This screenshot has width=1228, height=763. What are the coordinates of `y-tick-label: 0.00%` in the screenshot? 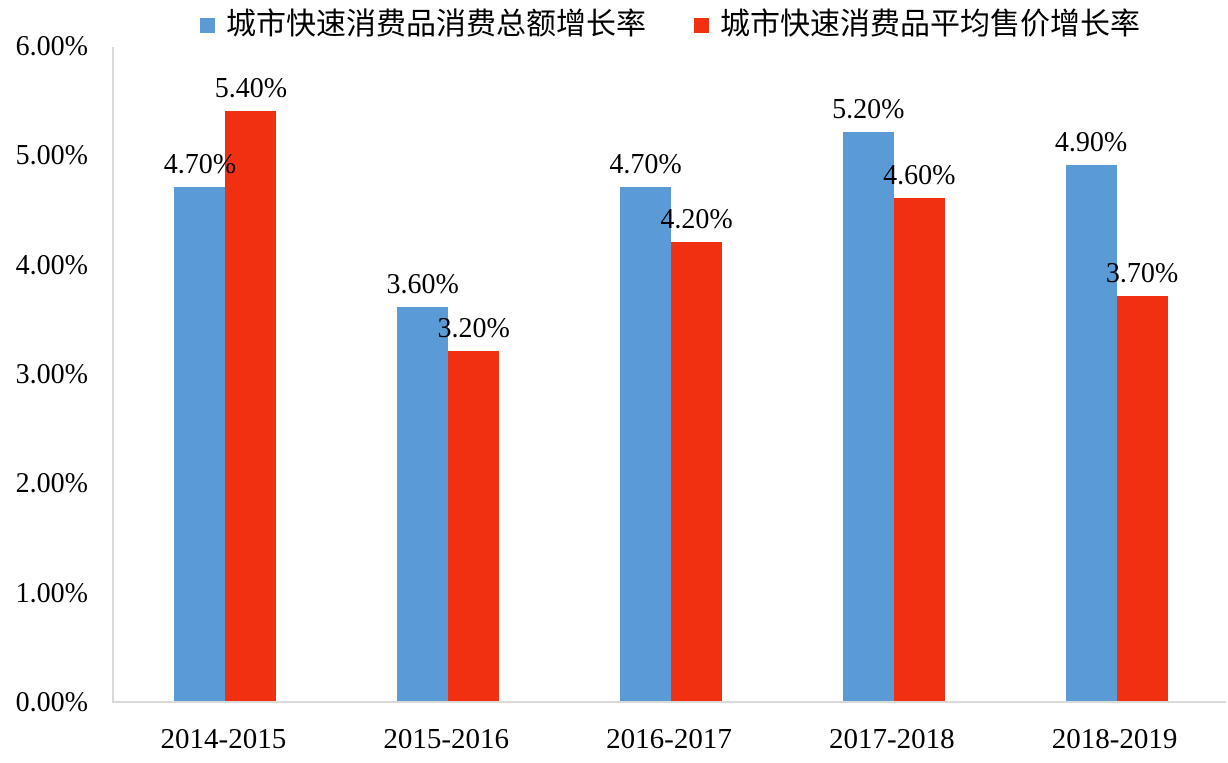 It's located at (51, 702).